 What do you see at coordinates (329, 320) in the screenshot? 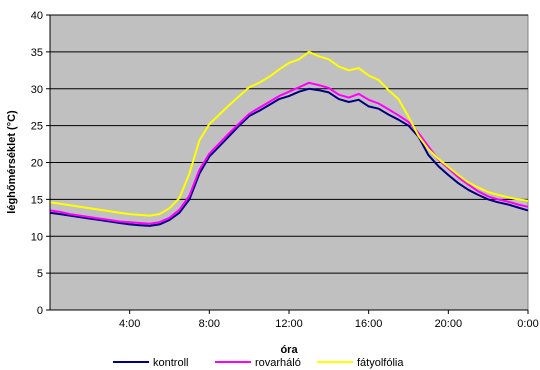
I see `x-axis-ticks: 4:00 8:00 12:00 16:00 20:00 0:00` at bounding box center [329, 320].